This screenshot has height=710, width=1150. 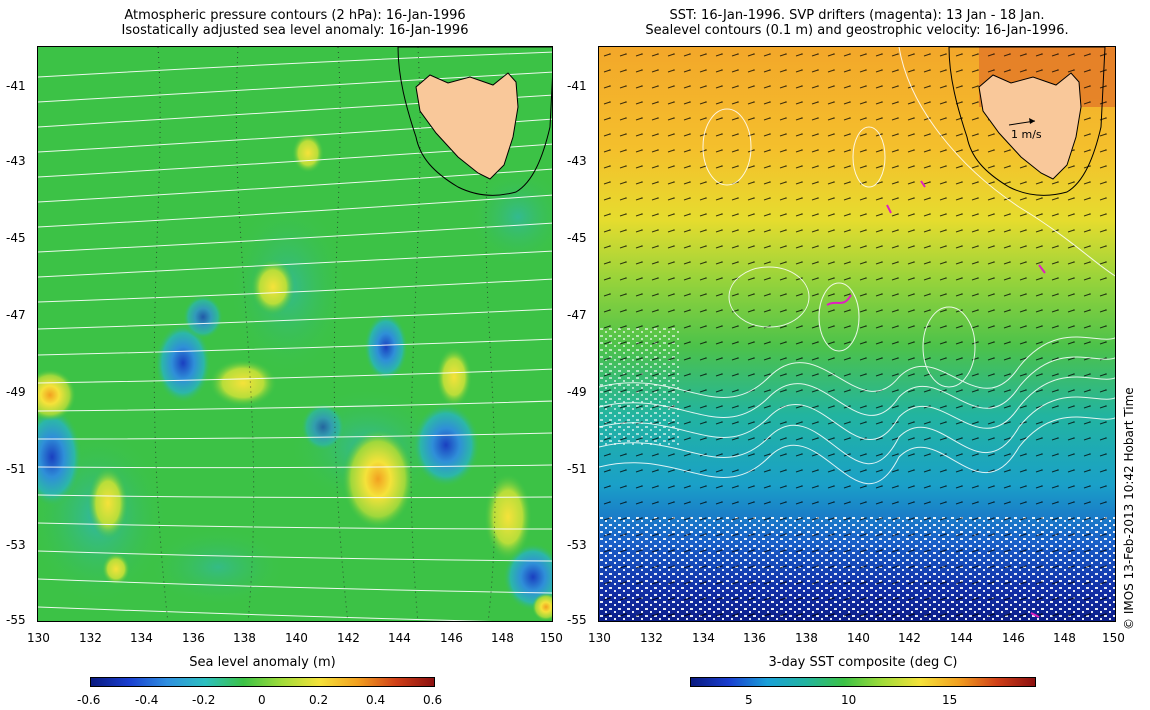 What do you see at coordinates (749, 700) in the screenshot?
I see `right-colorbar-tick: 5` at bounding box center [749, 700].